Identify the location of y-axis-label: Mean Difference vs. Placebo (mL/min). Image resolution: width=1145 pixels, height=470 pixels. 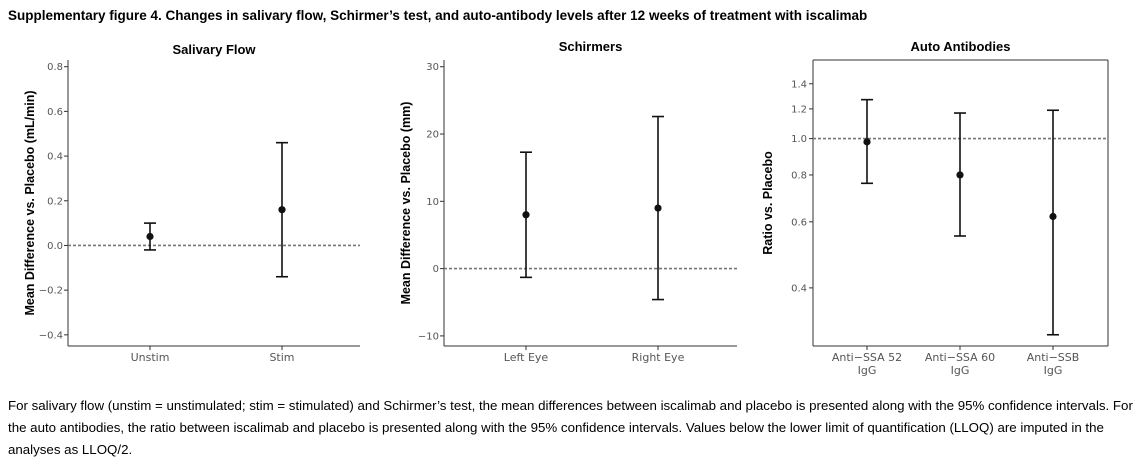
(30, 202).